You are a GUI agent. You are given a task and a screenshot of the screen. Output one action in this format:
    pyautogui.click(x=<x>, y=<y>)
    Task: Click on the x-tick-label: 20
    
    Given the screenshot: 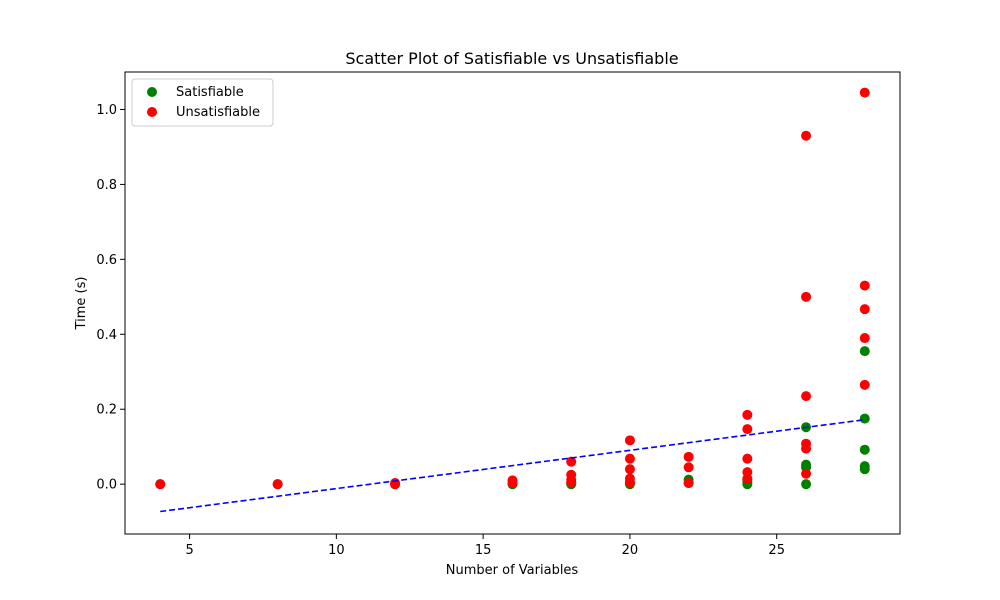 What is the action you would take?
    pyautogui.click(x=630, y=550)
    